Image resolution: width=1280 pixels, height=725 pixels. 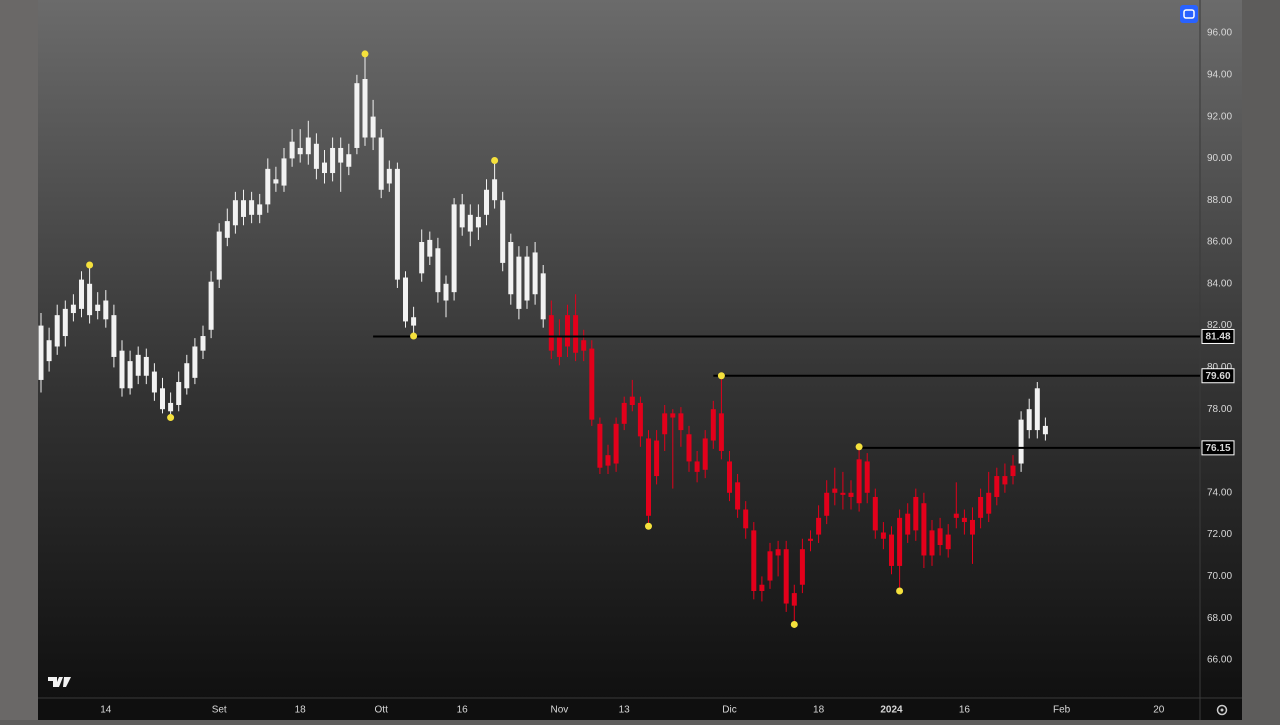 I want to click on y-tick-label: 88.00, so click(x=1219, y=200).